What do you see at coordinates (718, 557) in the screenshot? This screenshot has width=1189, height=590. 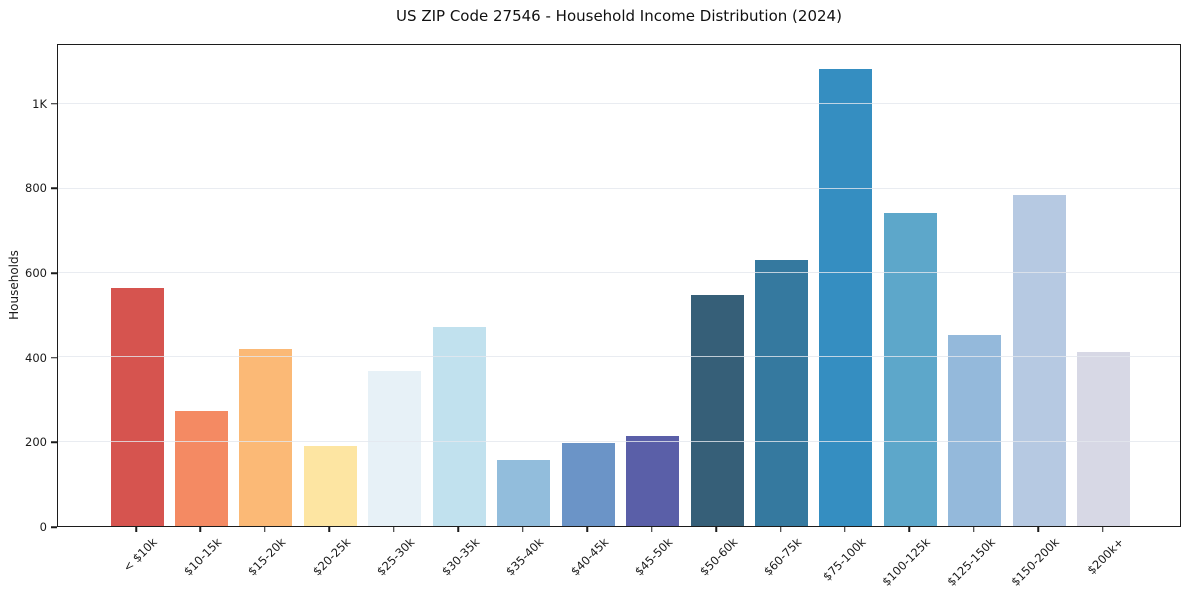 I see `x-tick-label: $50-60k` at bounding box center [718, 557].